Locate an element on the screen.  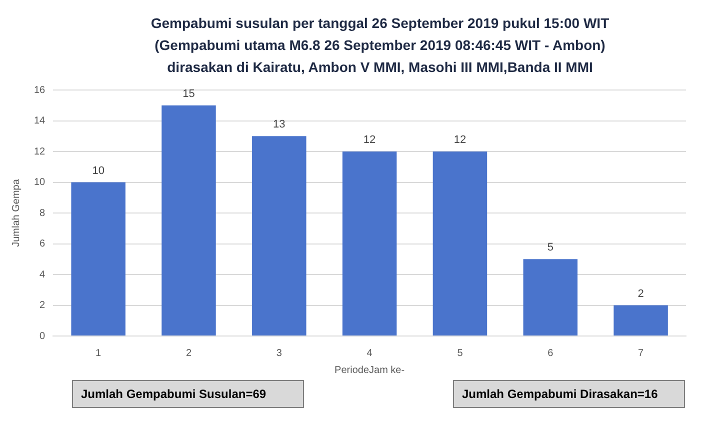
data-label: 10 is located at coordinates (98, 170).